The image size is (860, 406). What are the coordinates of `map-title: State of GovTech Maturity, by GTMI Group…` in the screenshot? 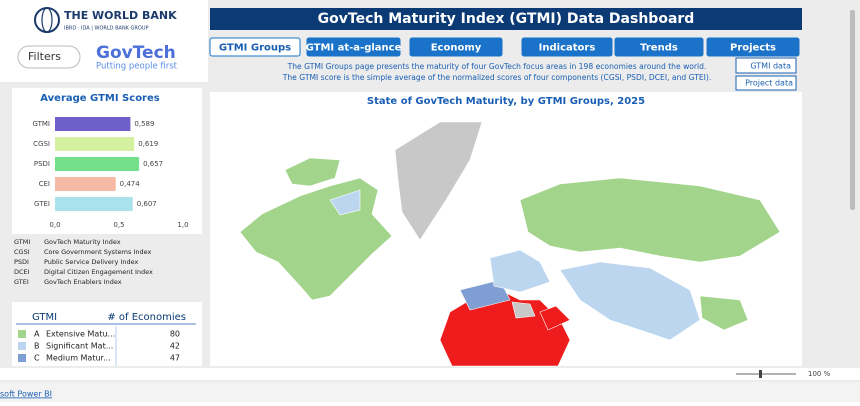 It's located at (506, 101).